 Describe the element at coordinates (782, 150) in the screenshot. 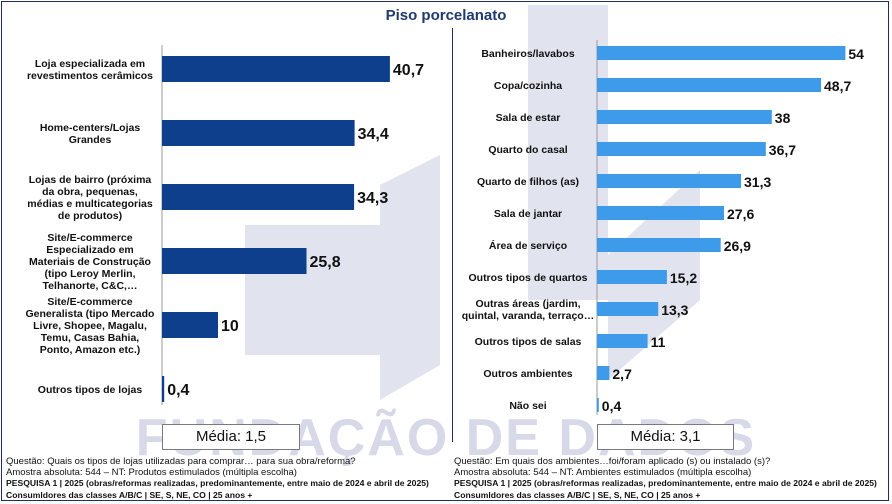

I see `value-label-3: 36,7` at that location.